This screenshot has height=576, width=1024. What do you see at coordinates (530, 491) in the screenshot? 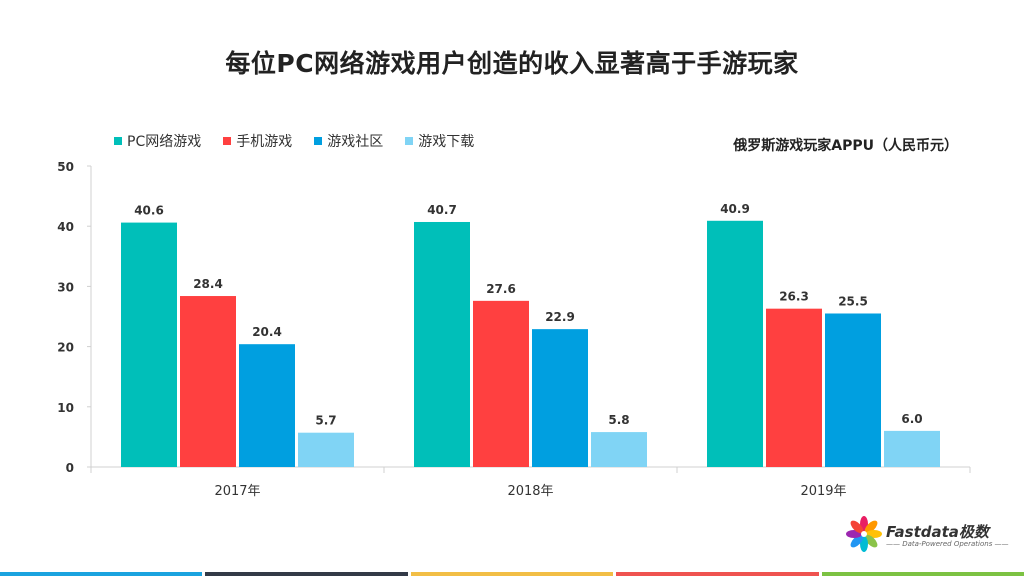
I see `x-tick-label: 2018年` at bounding box center [530, 491].